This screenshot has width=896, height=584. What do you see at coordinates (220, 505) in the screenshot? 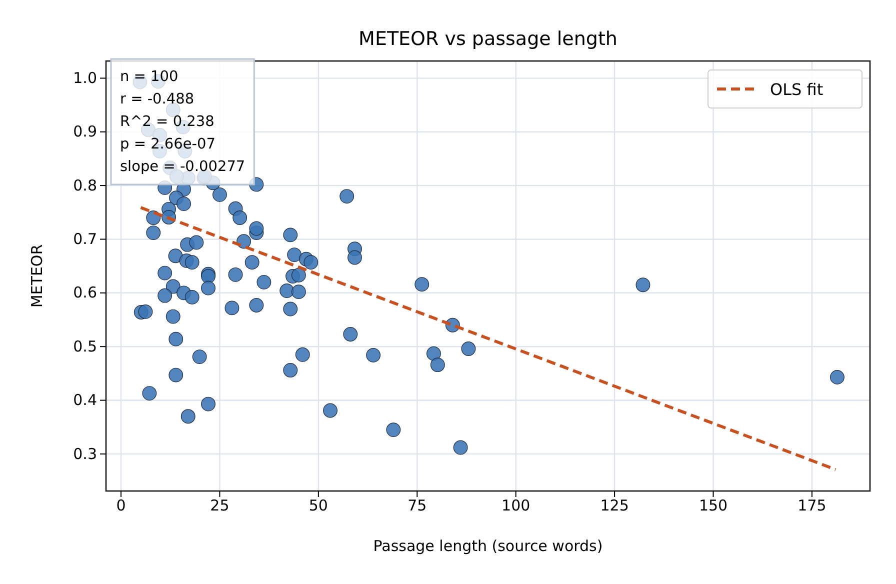
I see `x-tick-label: 25` at bounding box center [220, 505].